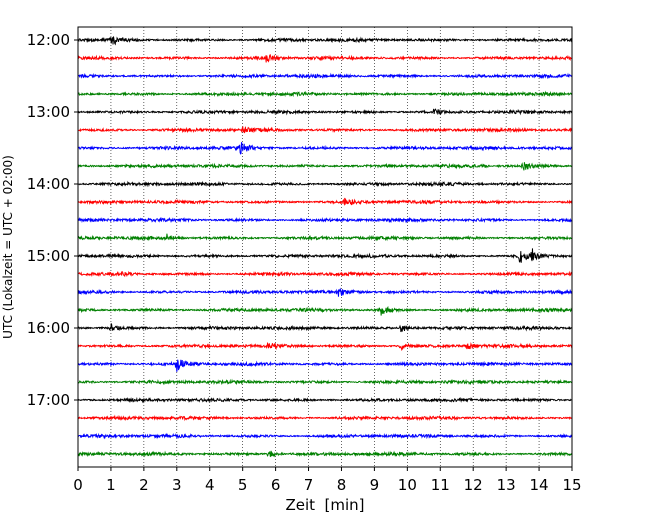 This screenshot has height=520, width=650. Describe the element at coordinates (342, 485) in the screenshot. I see `x-tick-label: 8` at that location.